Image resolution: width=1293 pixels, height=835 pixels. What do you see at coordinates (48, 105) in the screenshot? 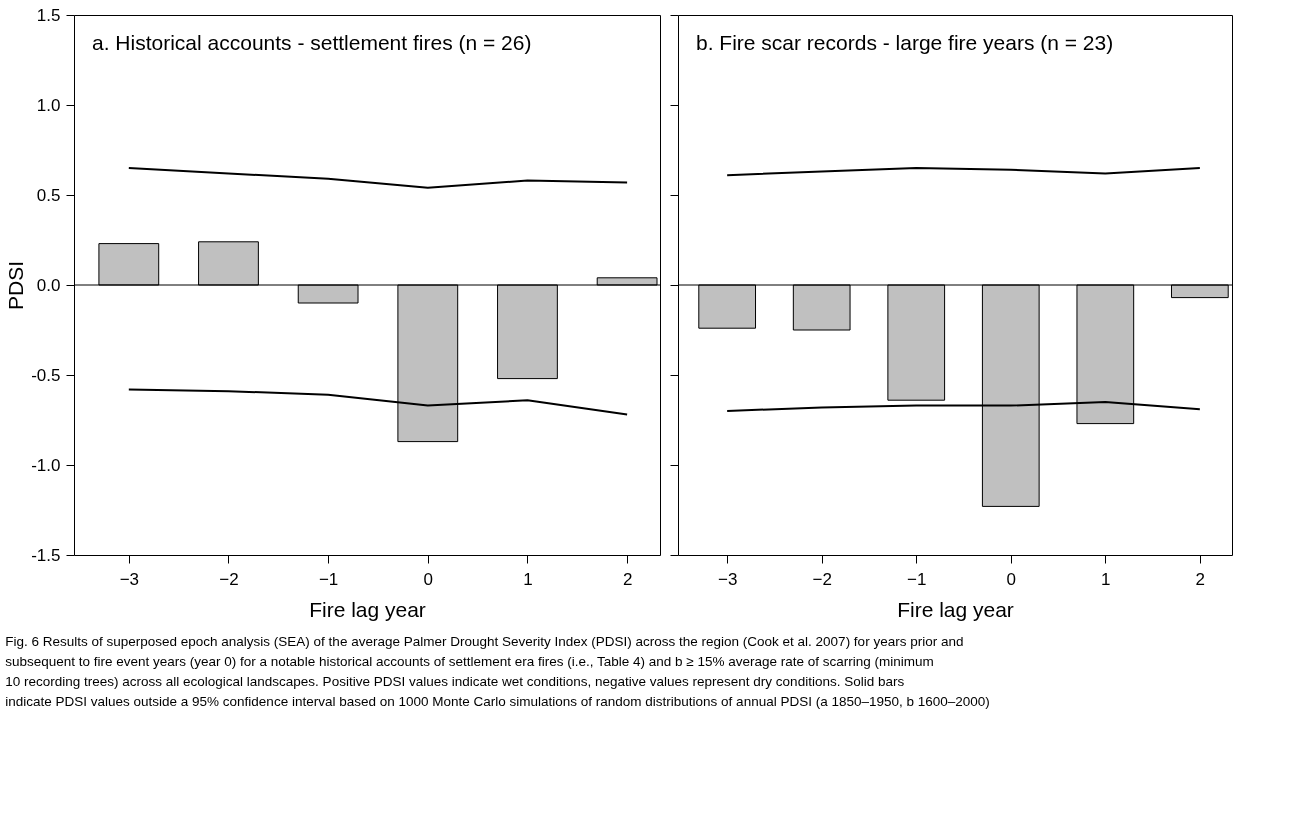
I see `y-tick-label: 1.0` at bounding box center [48, 105].